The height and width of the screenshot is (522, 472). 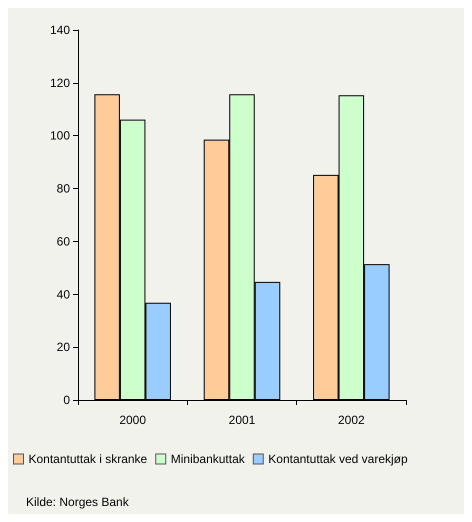 I want to click on legend-label: Minibankuttak, so click(x=208, y=459).